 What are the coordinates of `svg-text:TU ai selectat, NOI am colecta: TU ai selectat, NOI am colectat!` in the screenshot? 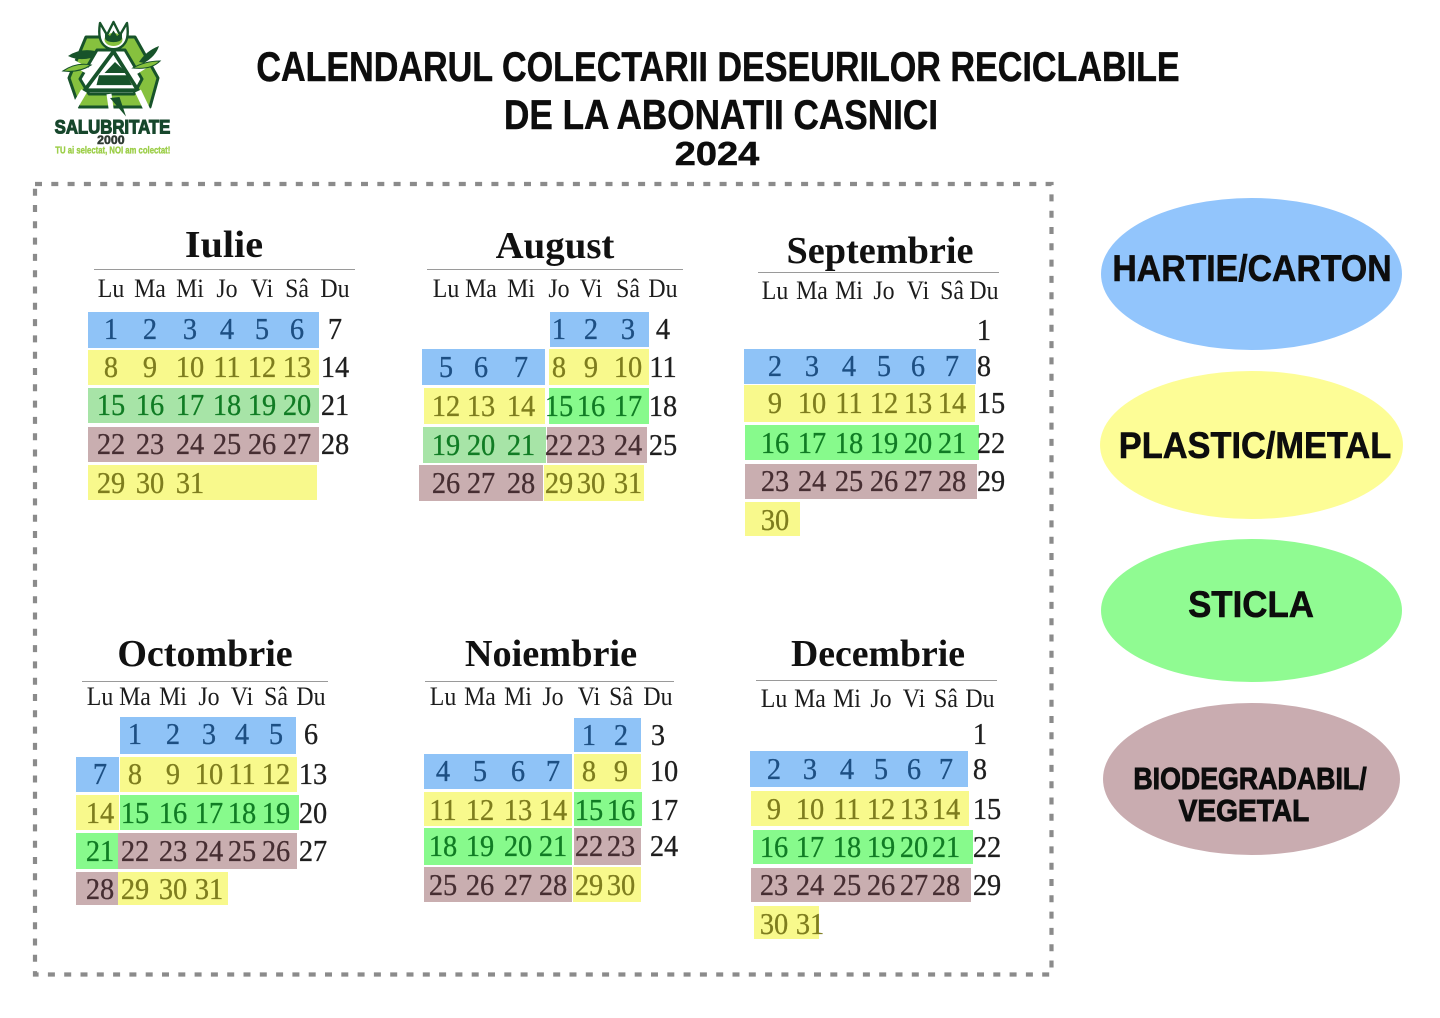 It's located at (112, 151).